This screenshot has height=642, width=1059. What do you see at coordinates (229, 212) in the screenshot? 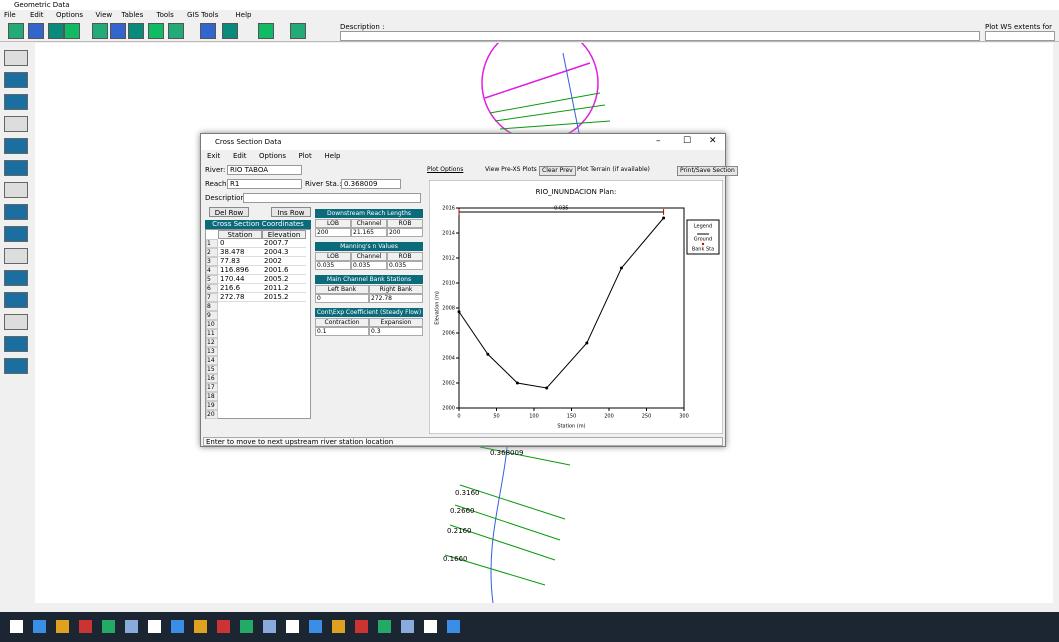
I see `del-row-button: Del Row` at bounding box center [229, 212].